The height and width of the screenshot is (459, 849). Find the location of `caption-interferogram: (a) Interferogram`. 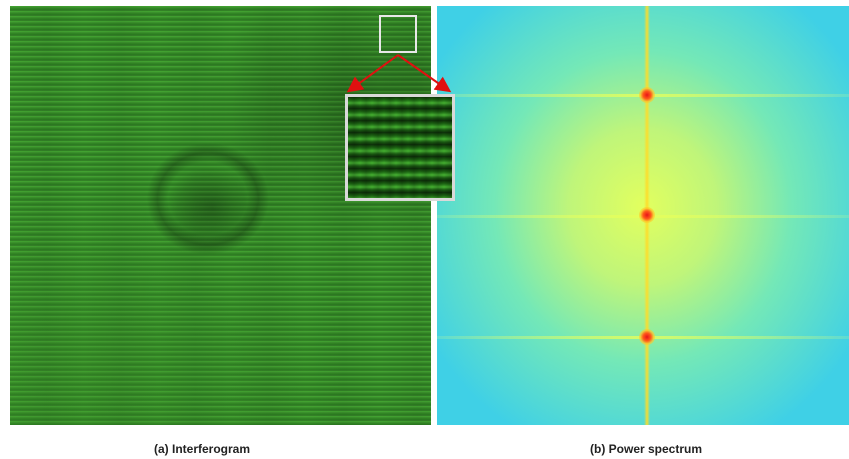

caption-interferogram: (a) Interferogram is located at coordinates (202, 449).